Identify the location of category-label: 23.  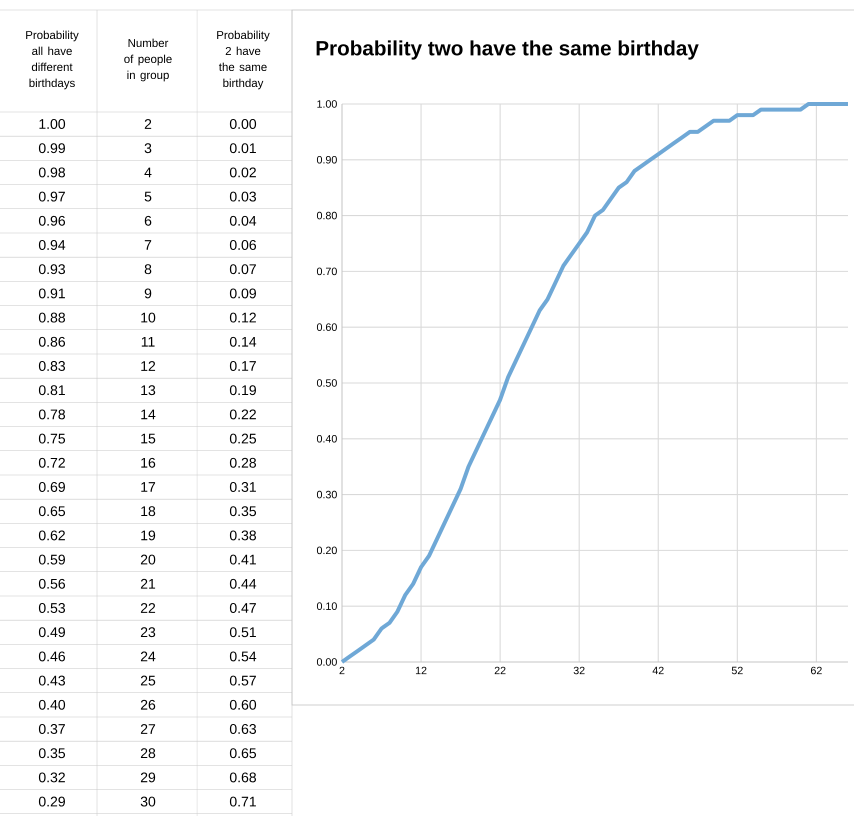
(148, 632).